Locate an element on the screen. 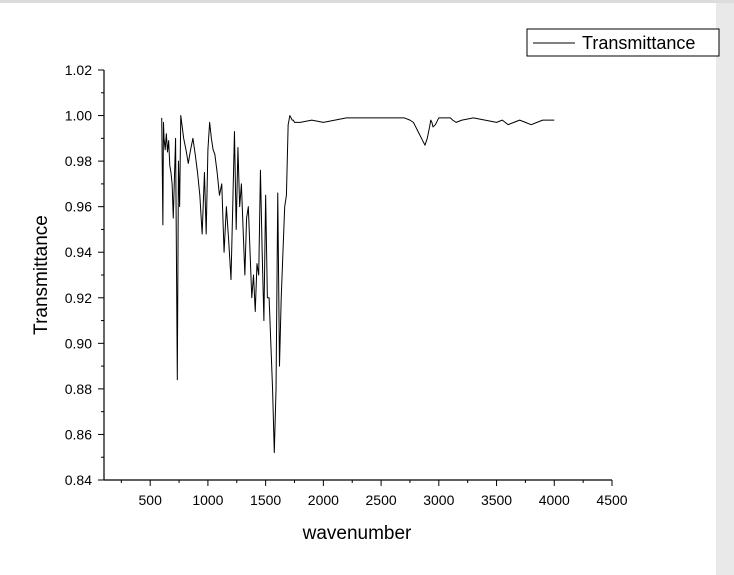 The width and height of the screenshot is (734, 575). x-tick-label: 4500 is located at coordinates (611, 500).